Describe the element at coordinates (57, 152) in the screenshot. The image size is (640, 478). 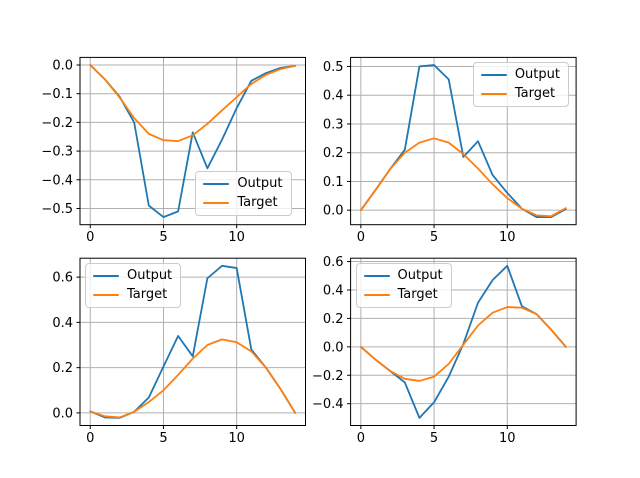
I see `y-tick-label: −0.3` at that location.